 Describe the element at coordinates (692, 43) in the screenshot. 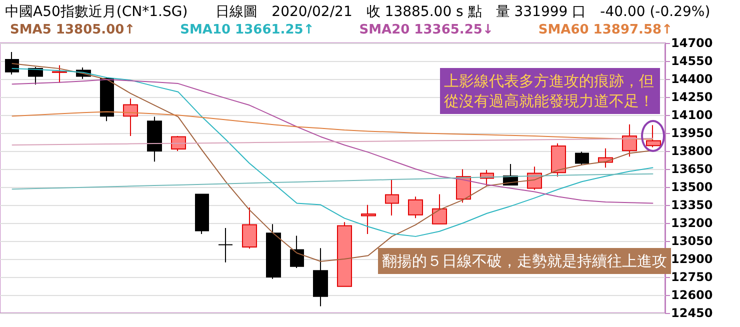

I see `y-tick-label: 14700` at that location.